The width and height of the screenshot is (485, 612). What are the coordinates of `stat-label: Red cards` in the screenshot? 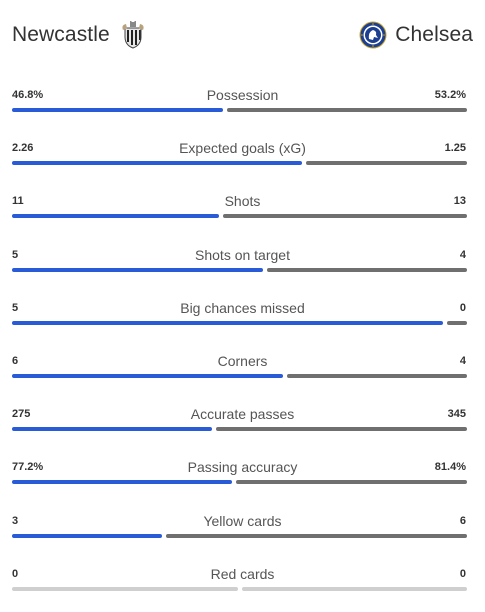 It's located at (242, 573).